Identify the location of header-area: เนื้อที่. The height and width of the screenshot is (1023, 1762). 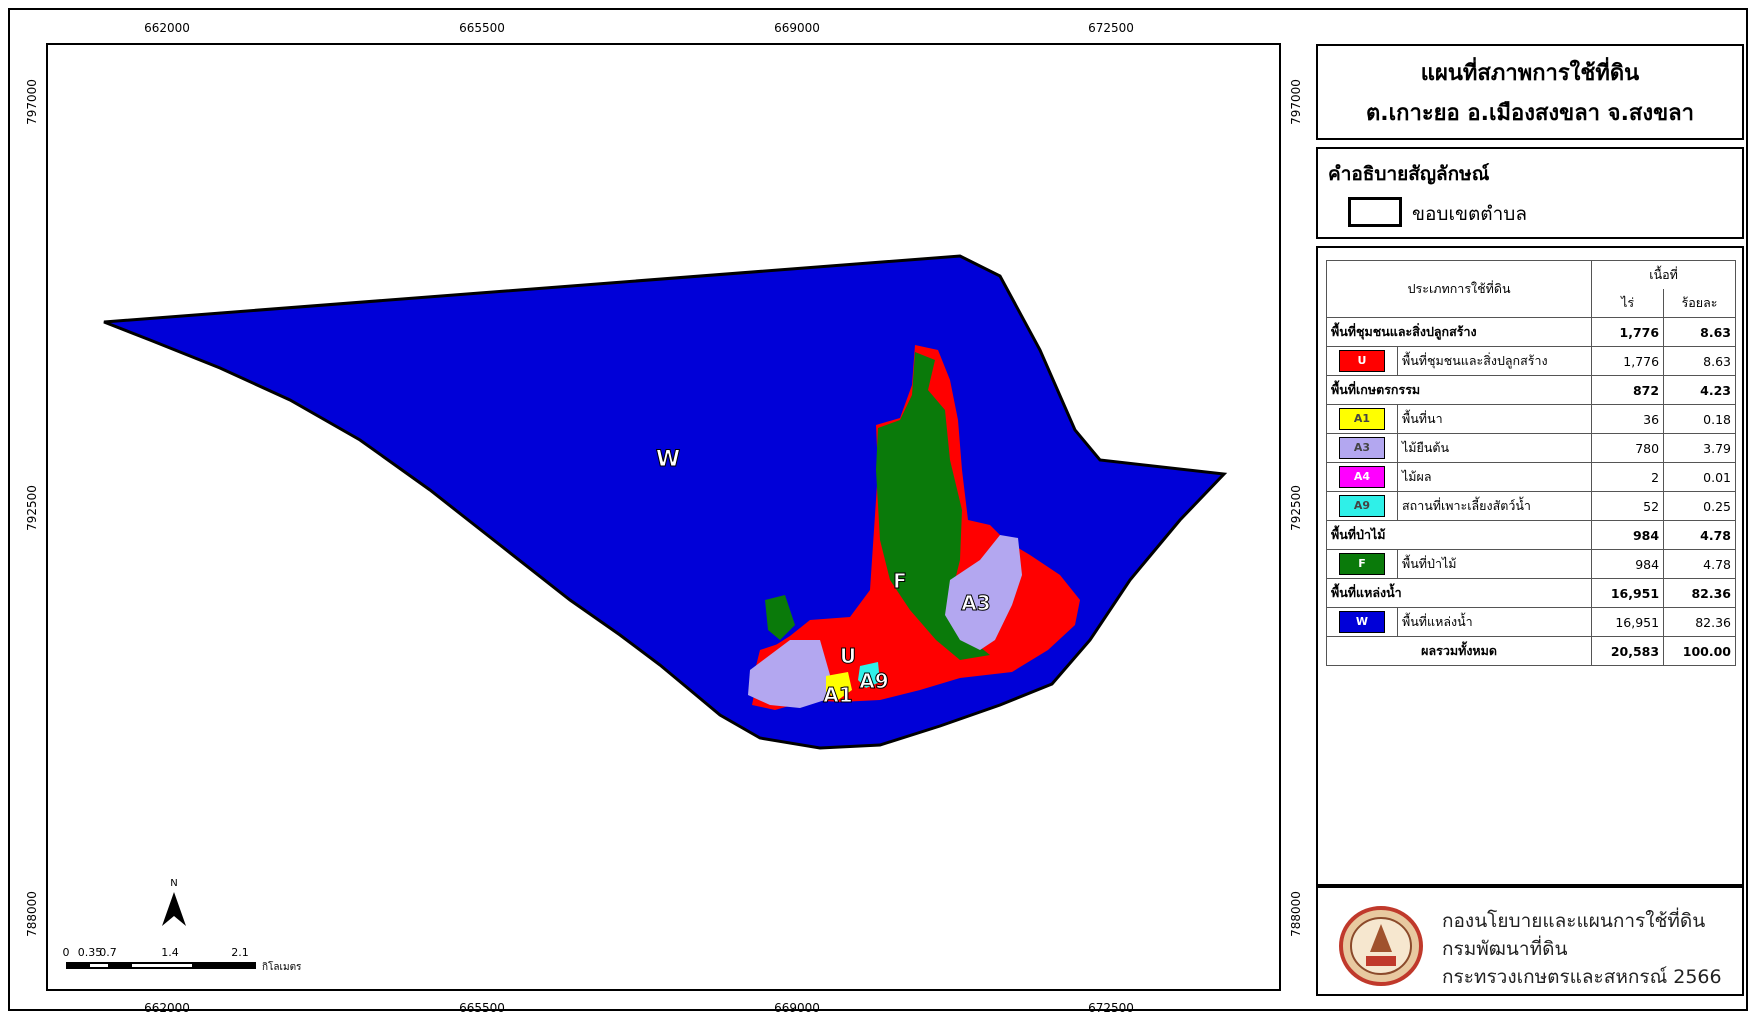
(1663, 274).